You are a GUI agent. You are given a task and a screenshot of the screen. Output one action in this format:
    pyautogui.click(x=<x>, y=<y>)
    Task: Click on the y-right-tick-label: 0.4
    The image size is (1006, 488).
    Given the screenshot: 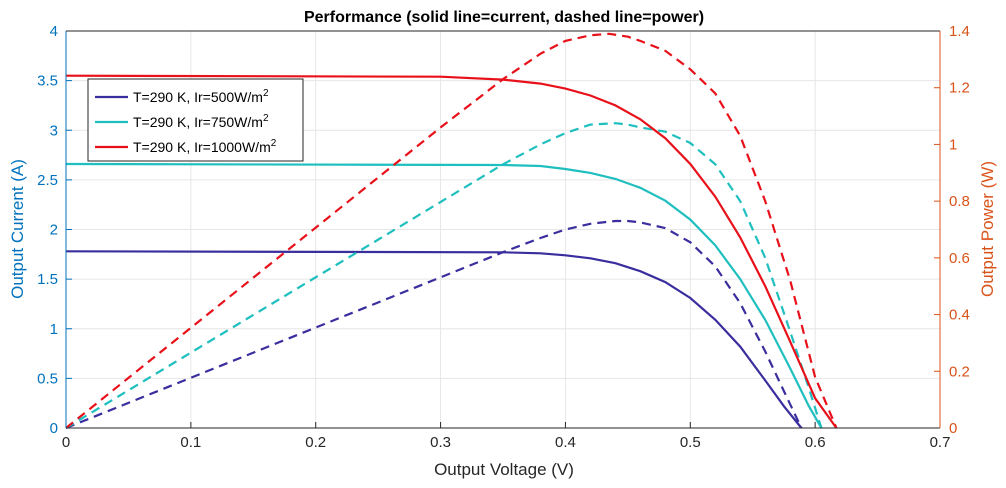 What is the action you would take?
    pyautogui.click(x=959, y=315)
    